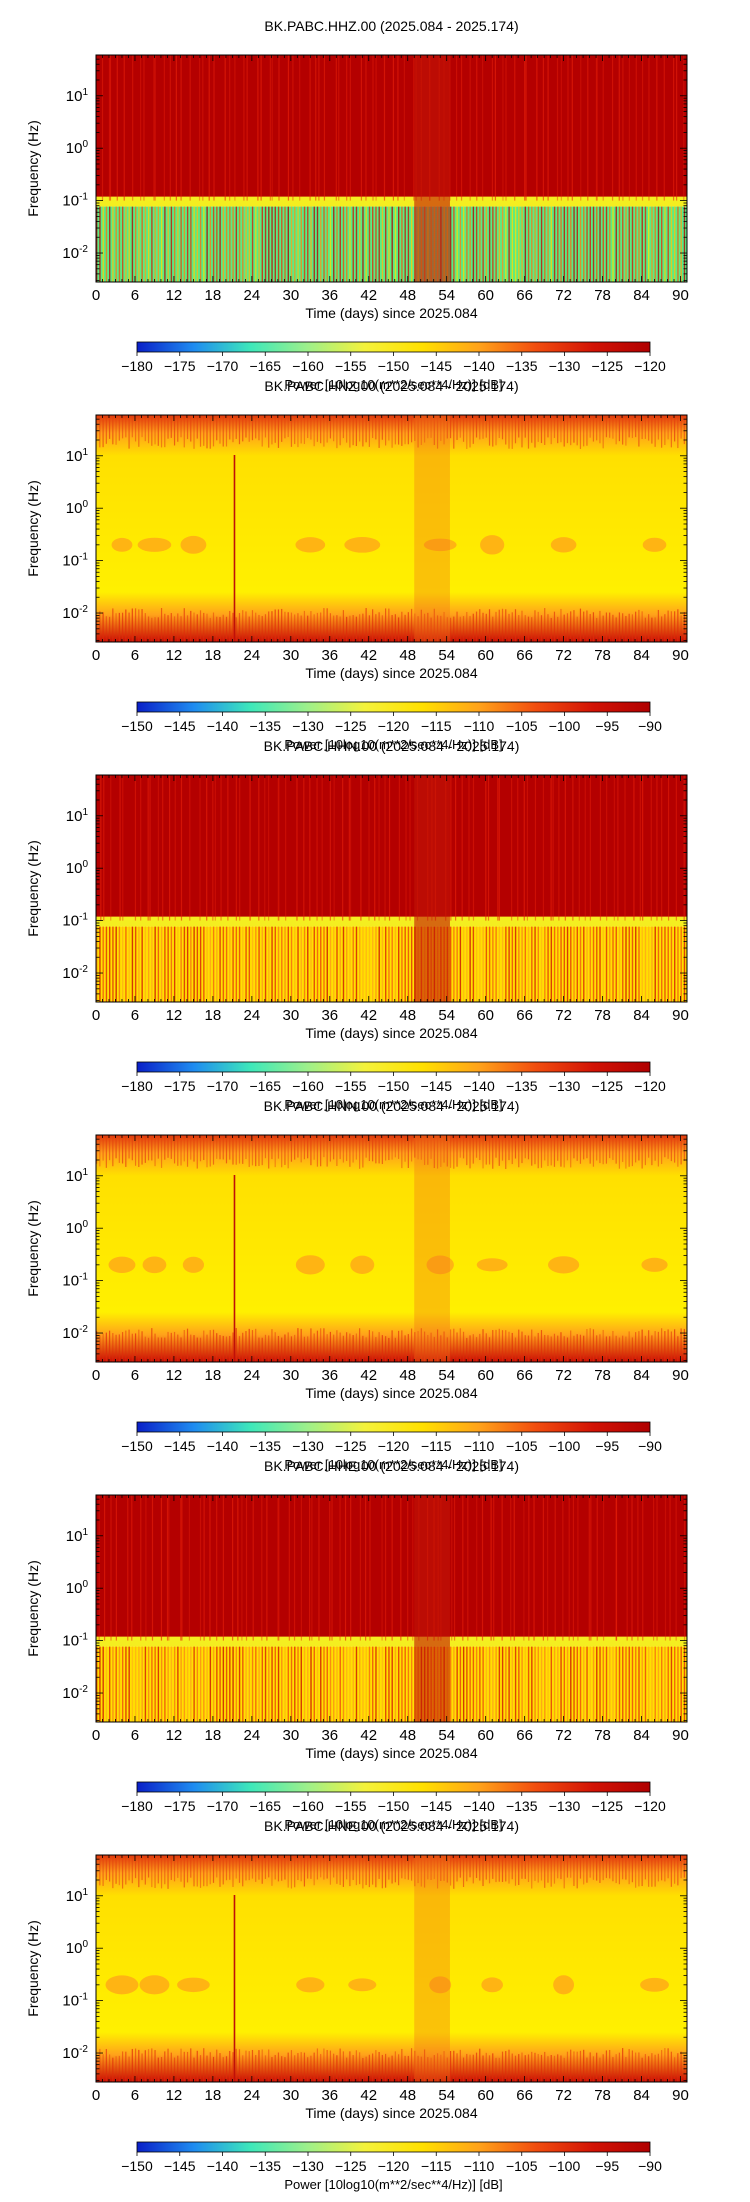 The height and width of the screenshot is (2202, 750). I want to click on colorbar-tick-label: −140, so click(479, 366).